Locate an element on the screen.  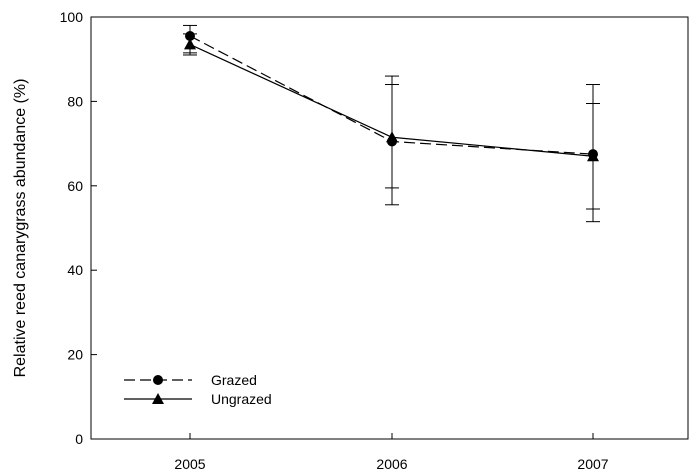
legend-marker-ungrazed is located at coordinates (158, 398).